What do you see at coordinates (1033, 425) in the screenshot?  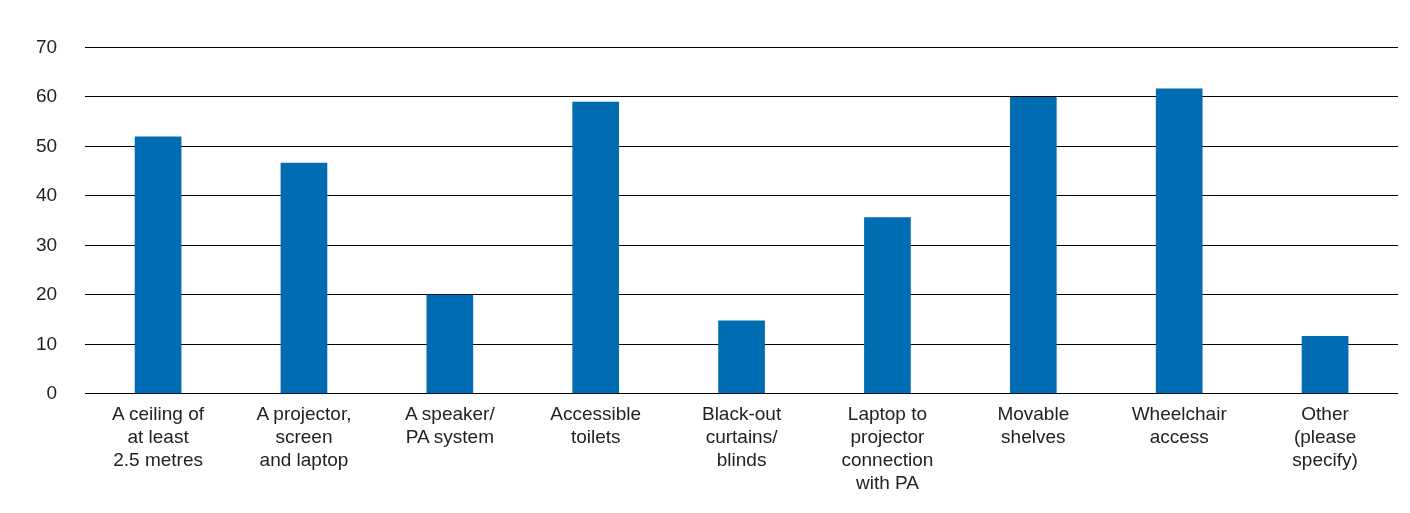 I see `x-tick-label: Movable shelves` at bounding box center [1033, 425].